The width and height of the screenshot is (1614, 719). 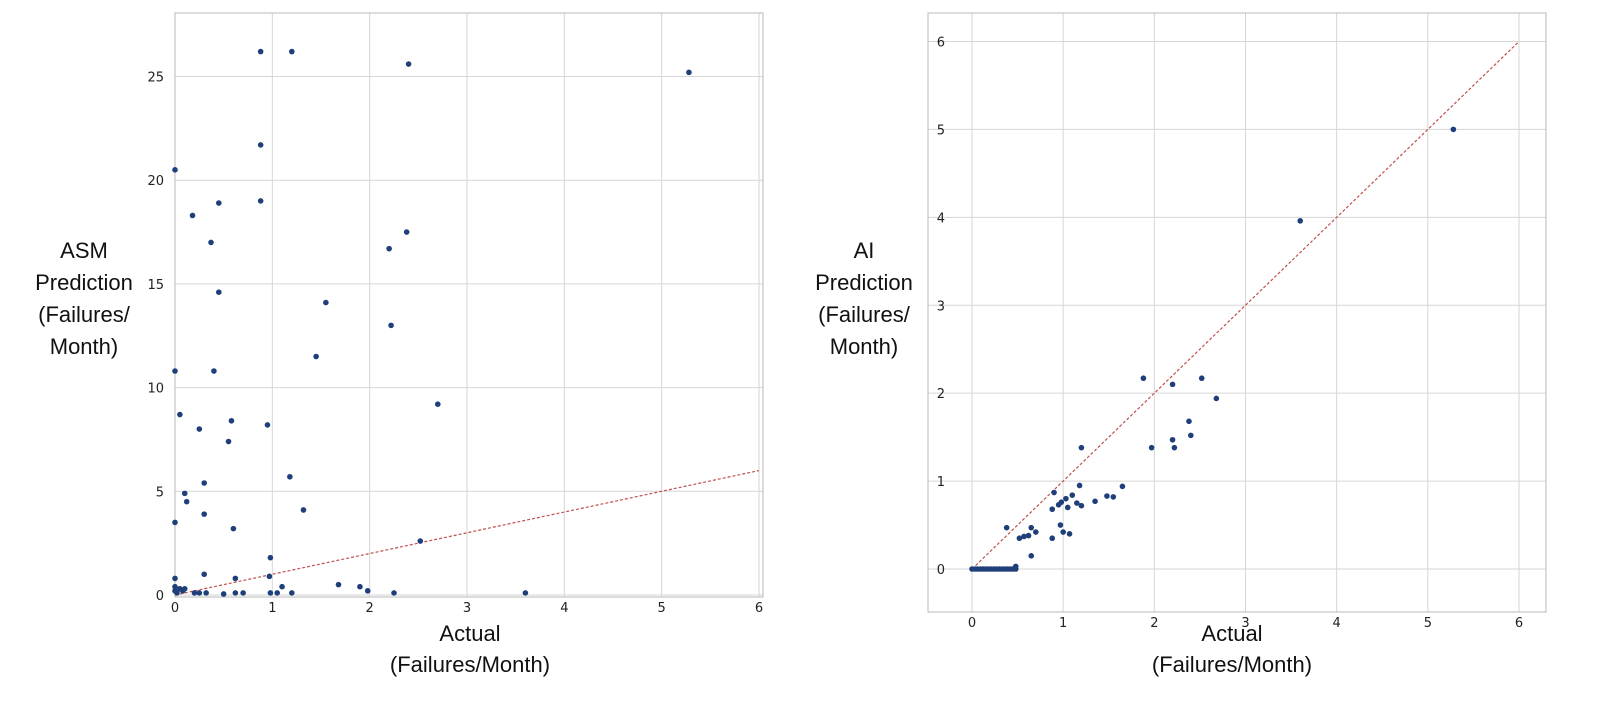 I want to click on x-tick-label: 3, so click(x=467, y=608).